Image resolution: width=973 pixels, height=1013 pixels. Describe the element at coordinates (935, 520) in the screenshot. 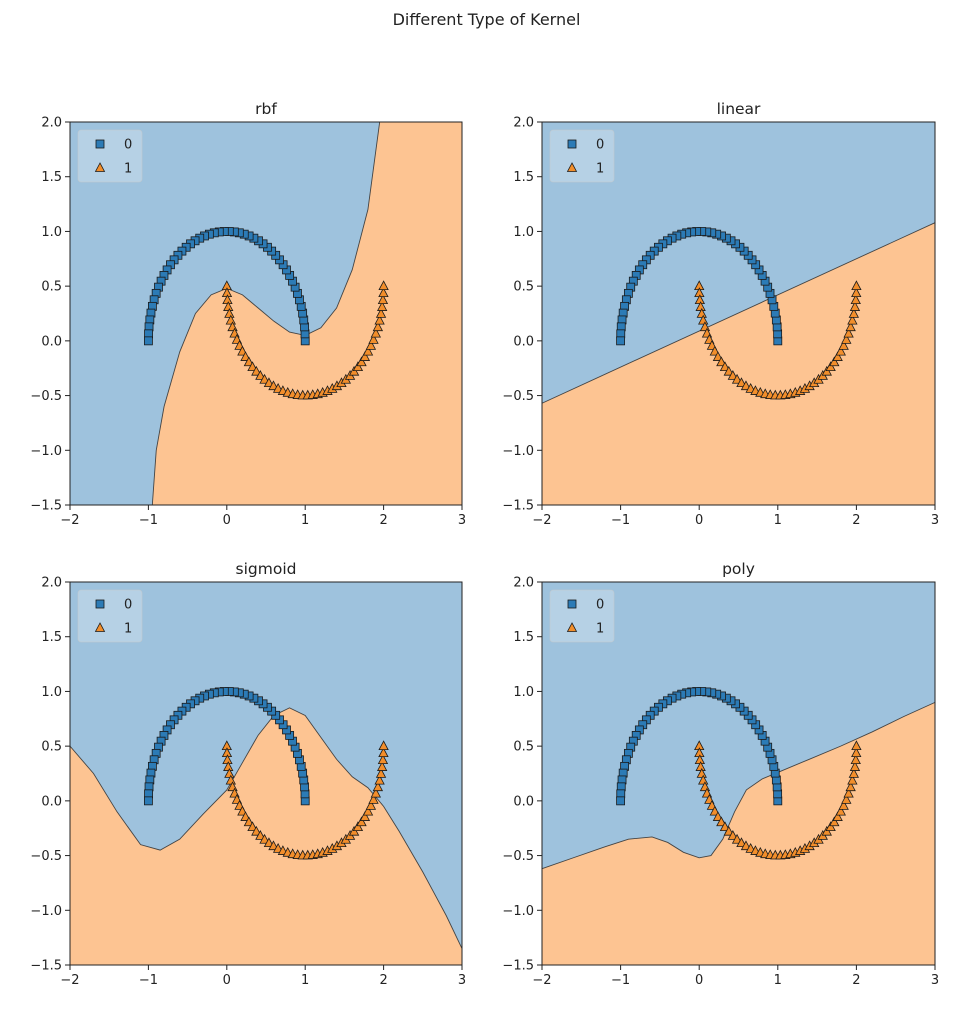

I see `x-tick-label: 3` at that location.